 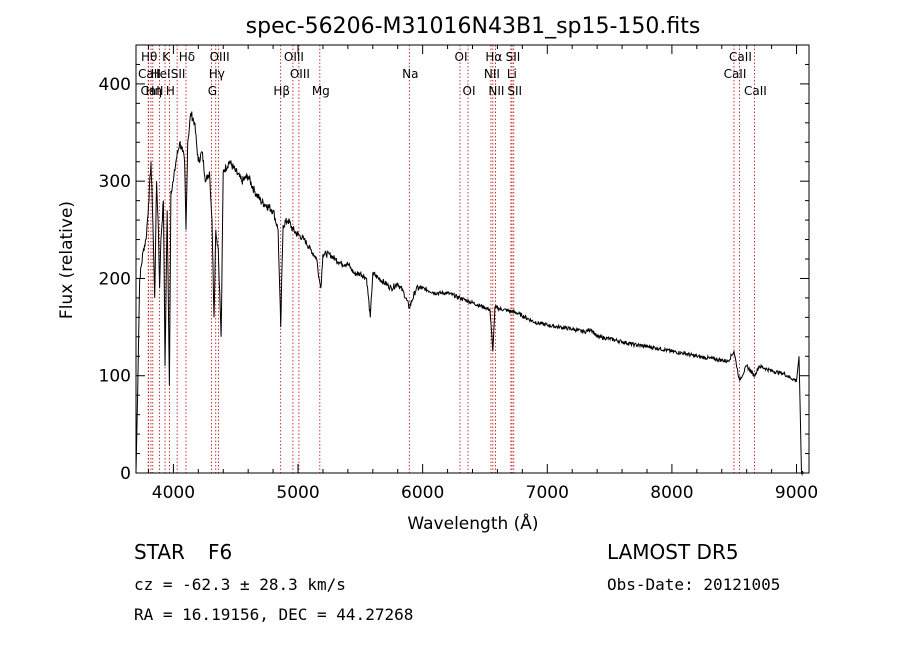 I want to click on line-label: Hγ, so click(x=217, y=74).